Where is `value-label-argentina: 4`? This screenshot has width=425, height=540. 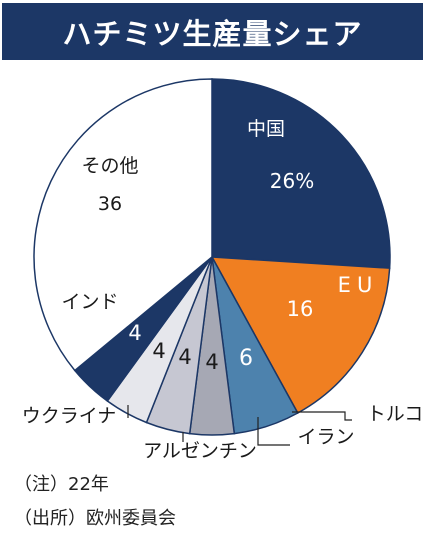 value-label-argentina: 4 is located at coordinates (184, 357).